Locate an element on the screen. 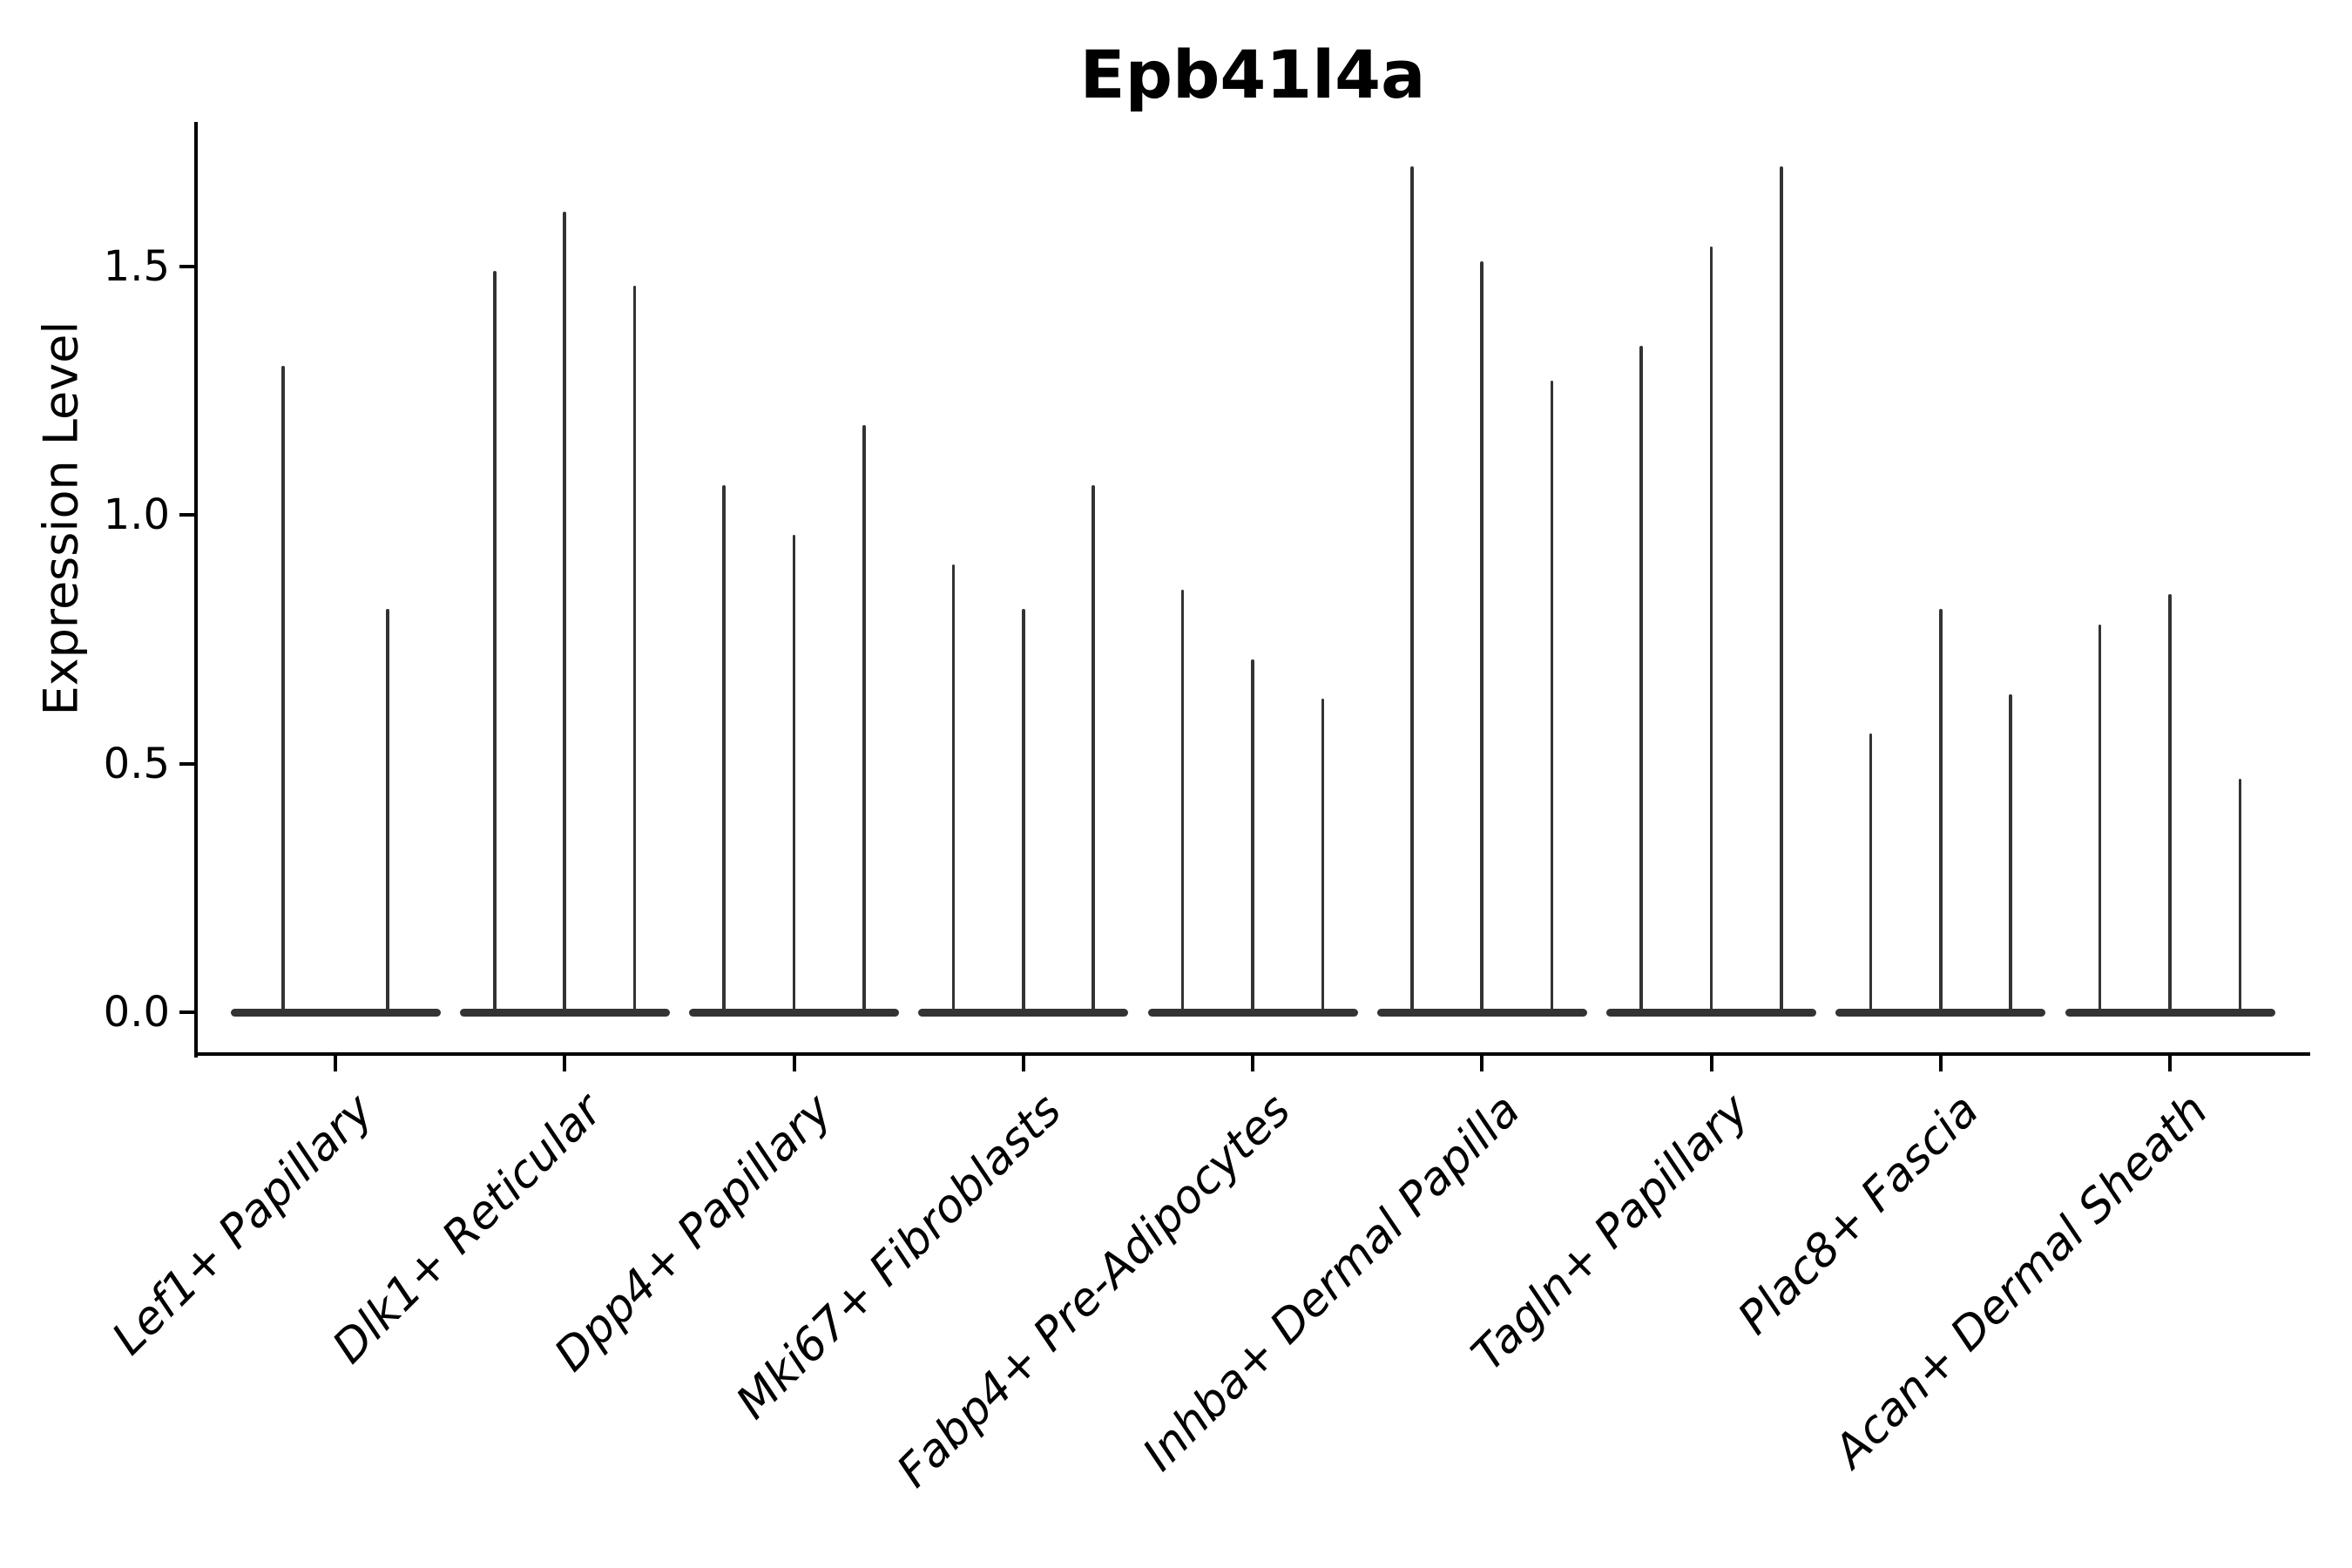 Image resolution: width=2352 pixels, height=1568 pixels. y-axis-spine is located at coordinates (196, 590).